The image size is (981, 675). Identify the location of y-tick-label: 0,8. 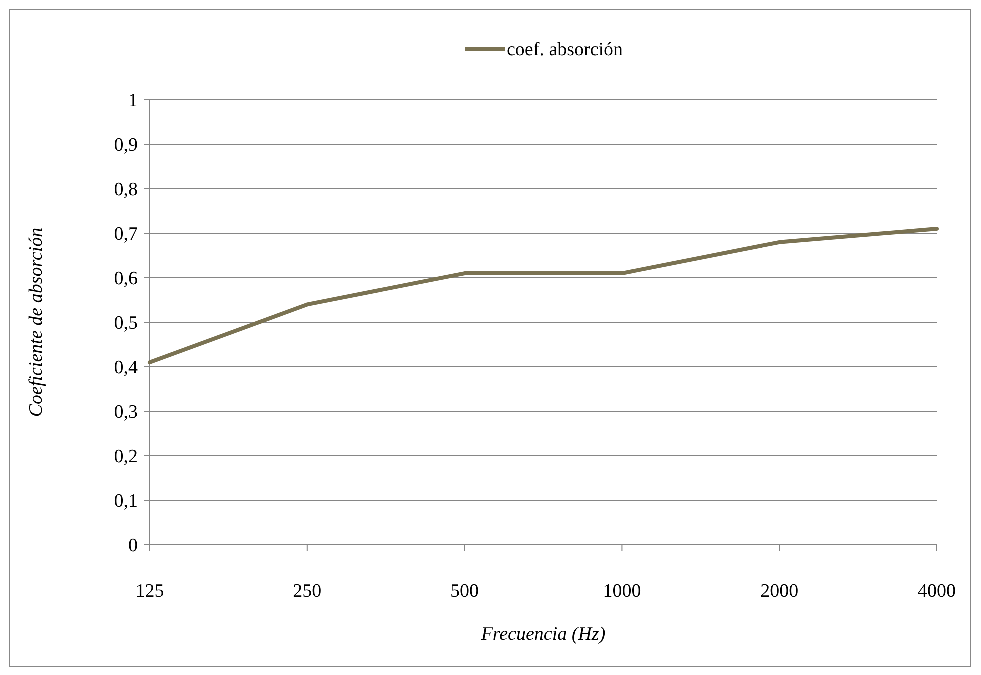
(126, 190).